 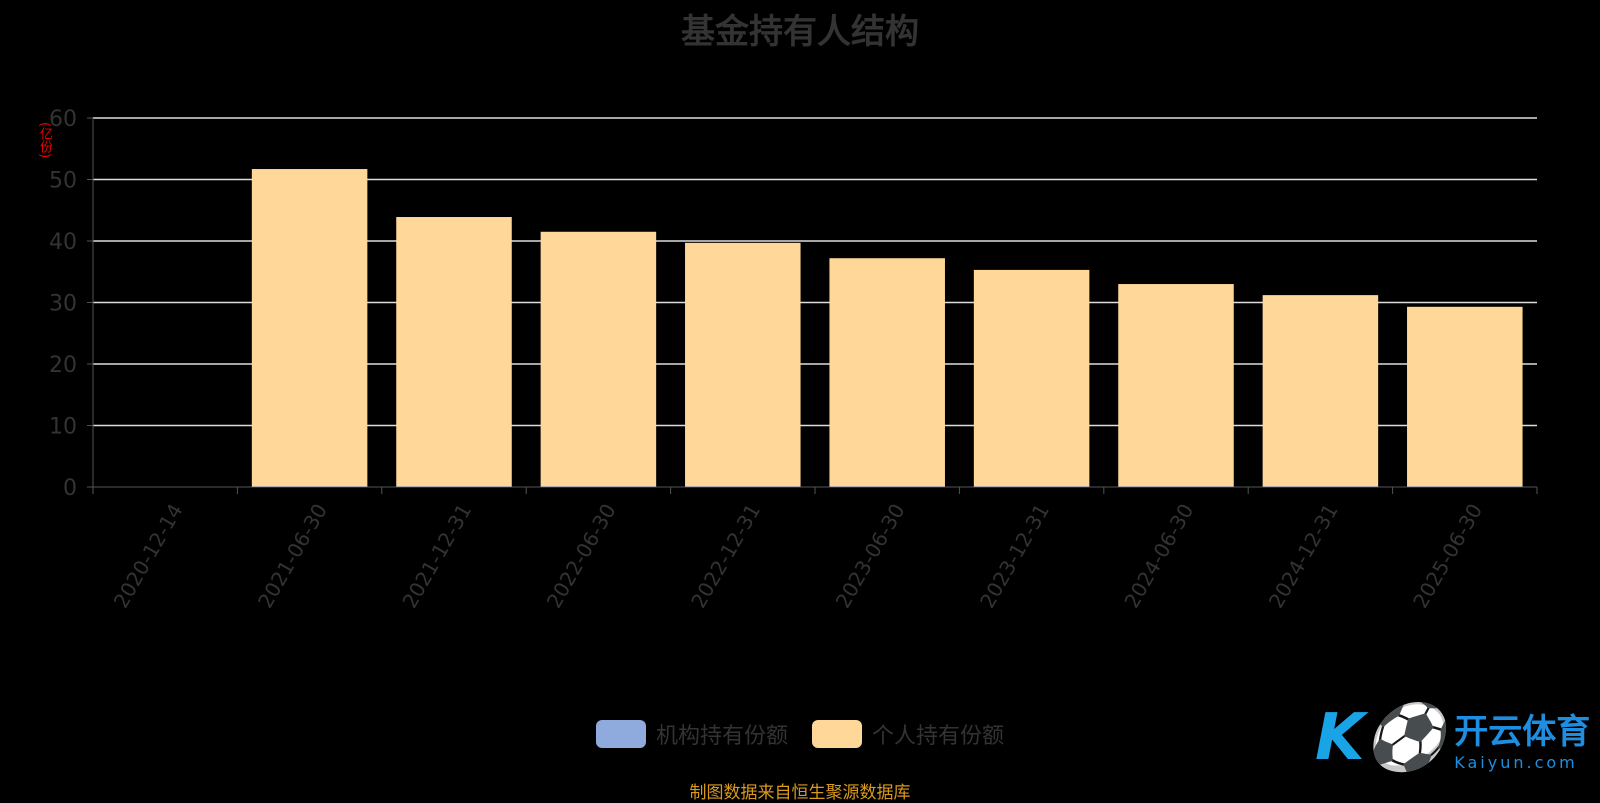 I want to click on logo-name: 开云体育, so click(x=1522, y=731).